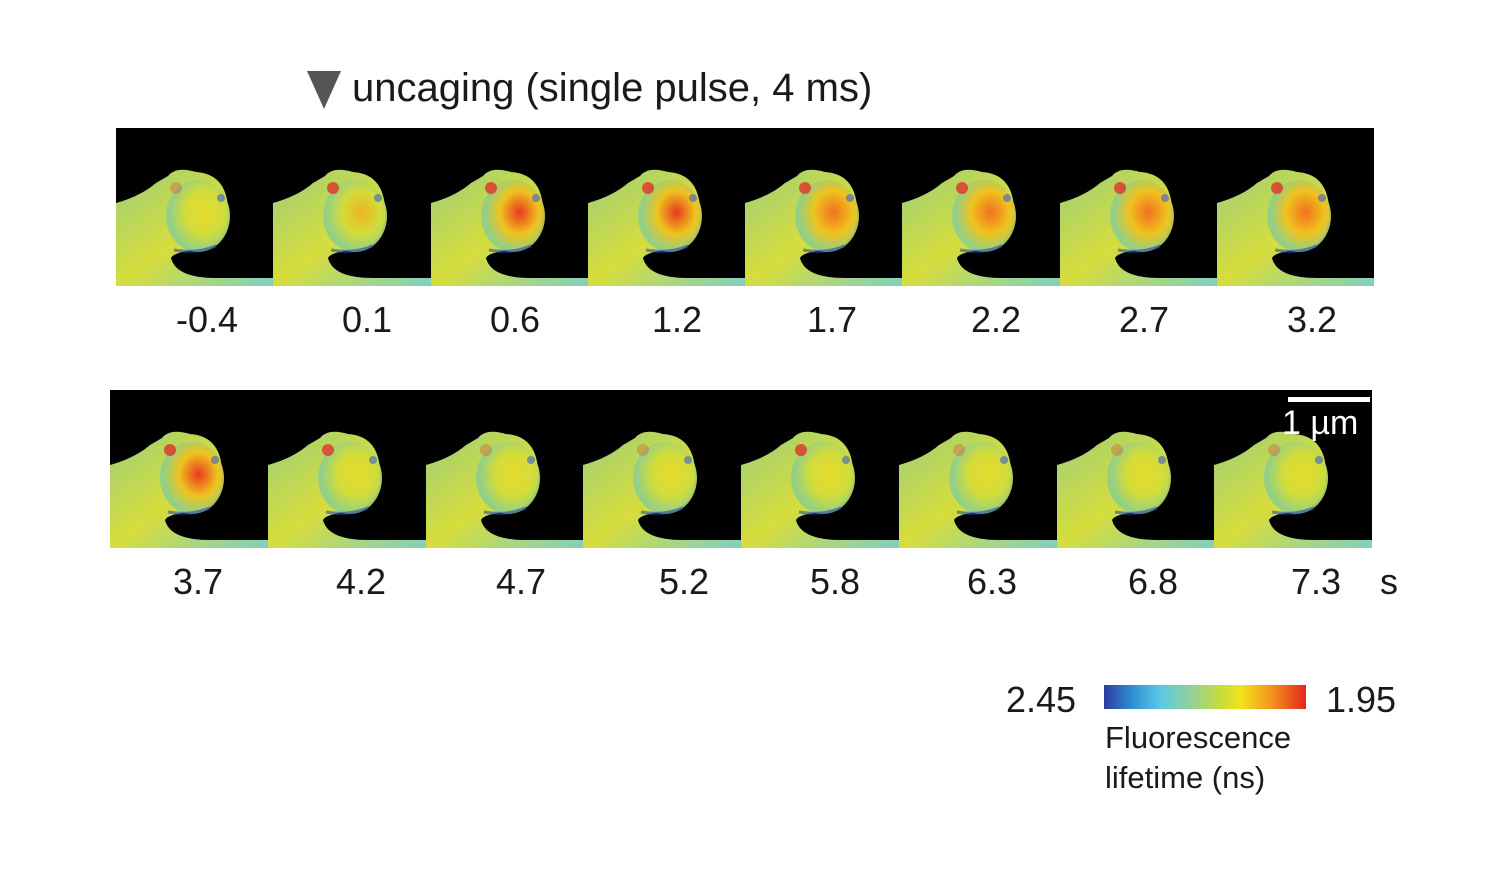 This screenshot has height=875, width=1500. Describe the element at coordinates (1312, 319) in the screenshot. I see `time-label: 3.2` at that location.